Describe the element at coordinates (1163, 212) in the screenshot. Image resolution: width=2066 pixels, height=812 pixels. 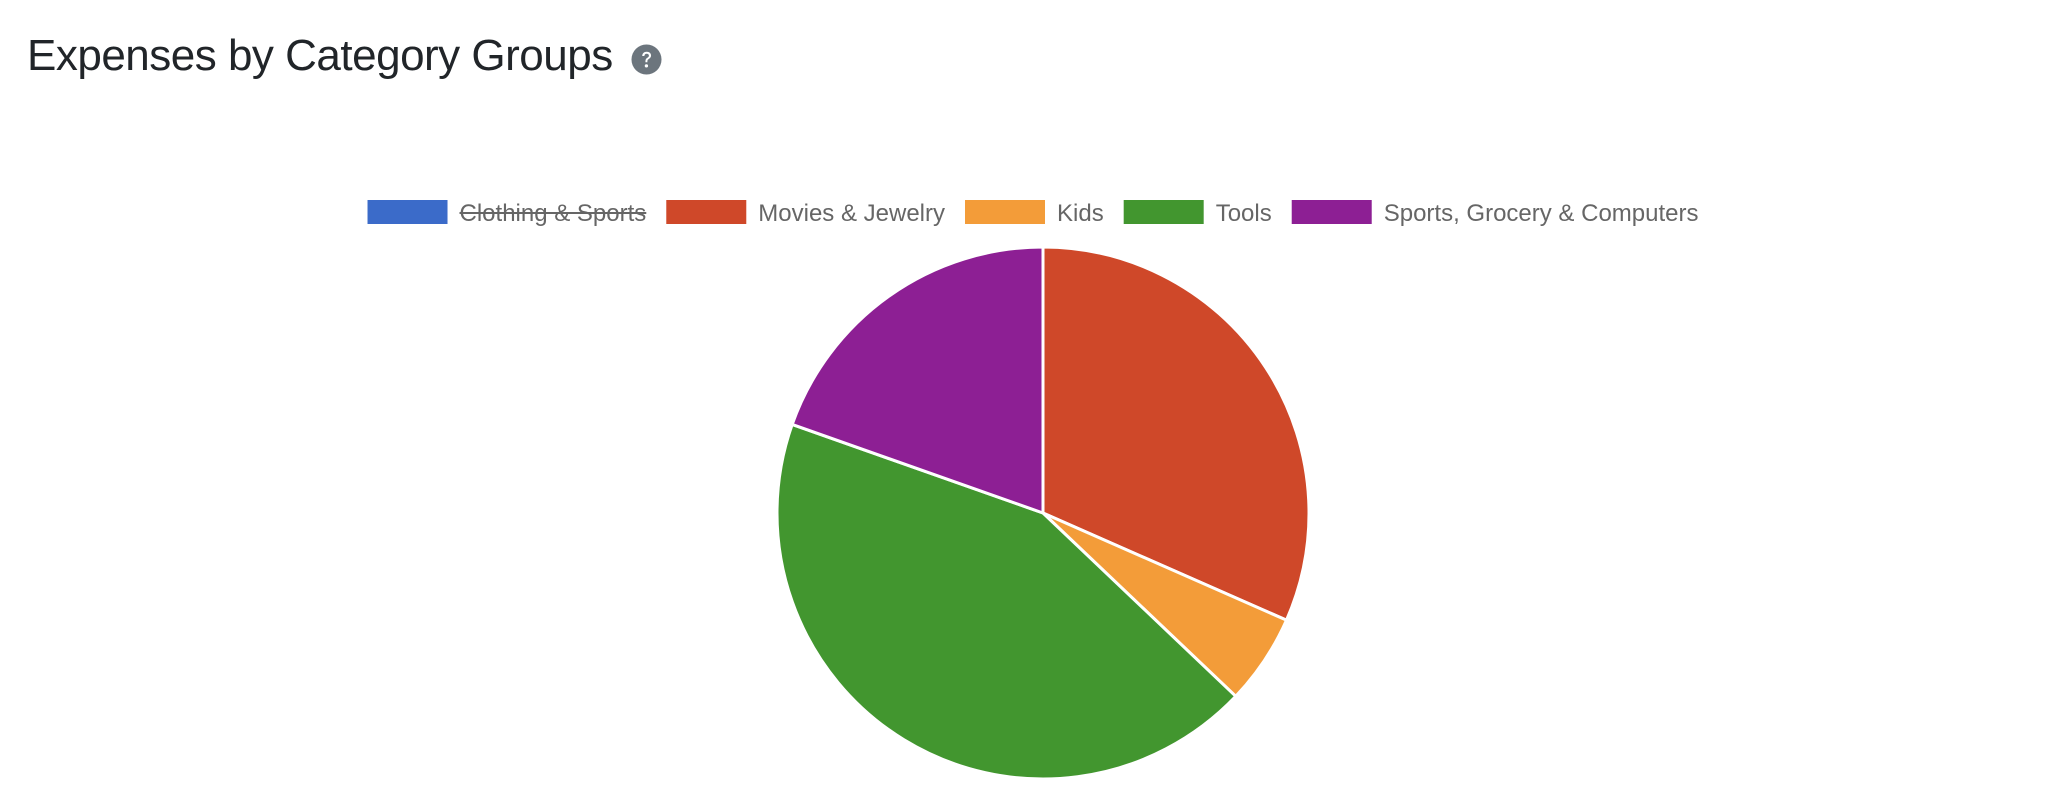
I see `legend-swatch-tools` at that location.